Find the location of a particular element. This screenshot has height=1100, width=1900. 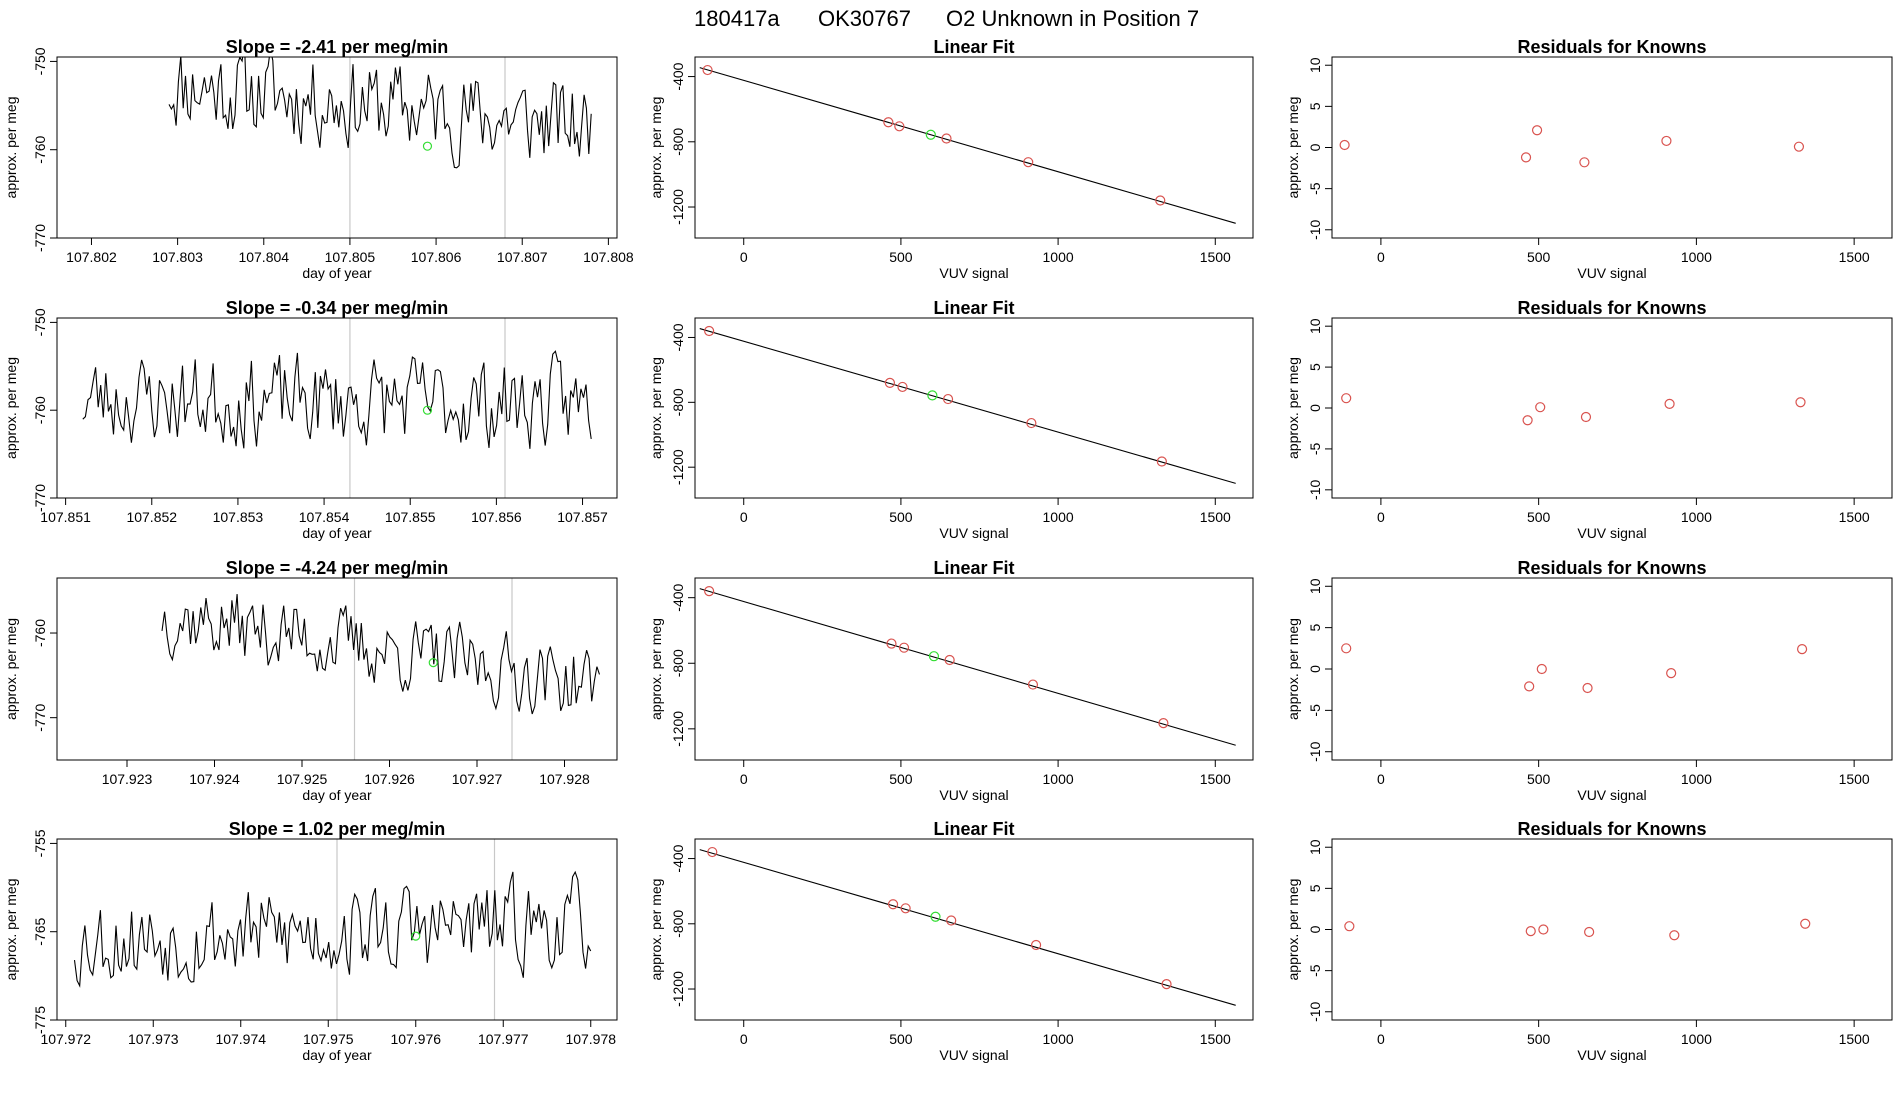

x-tick-label: 107.857 is located at coordinates (582, 517).